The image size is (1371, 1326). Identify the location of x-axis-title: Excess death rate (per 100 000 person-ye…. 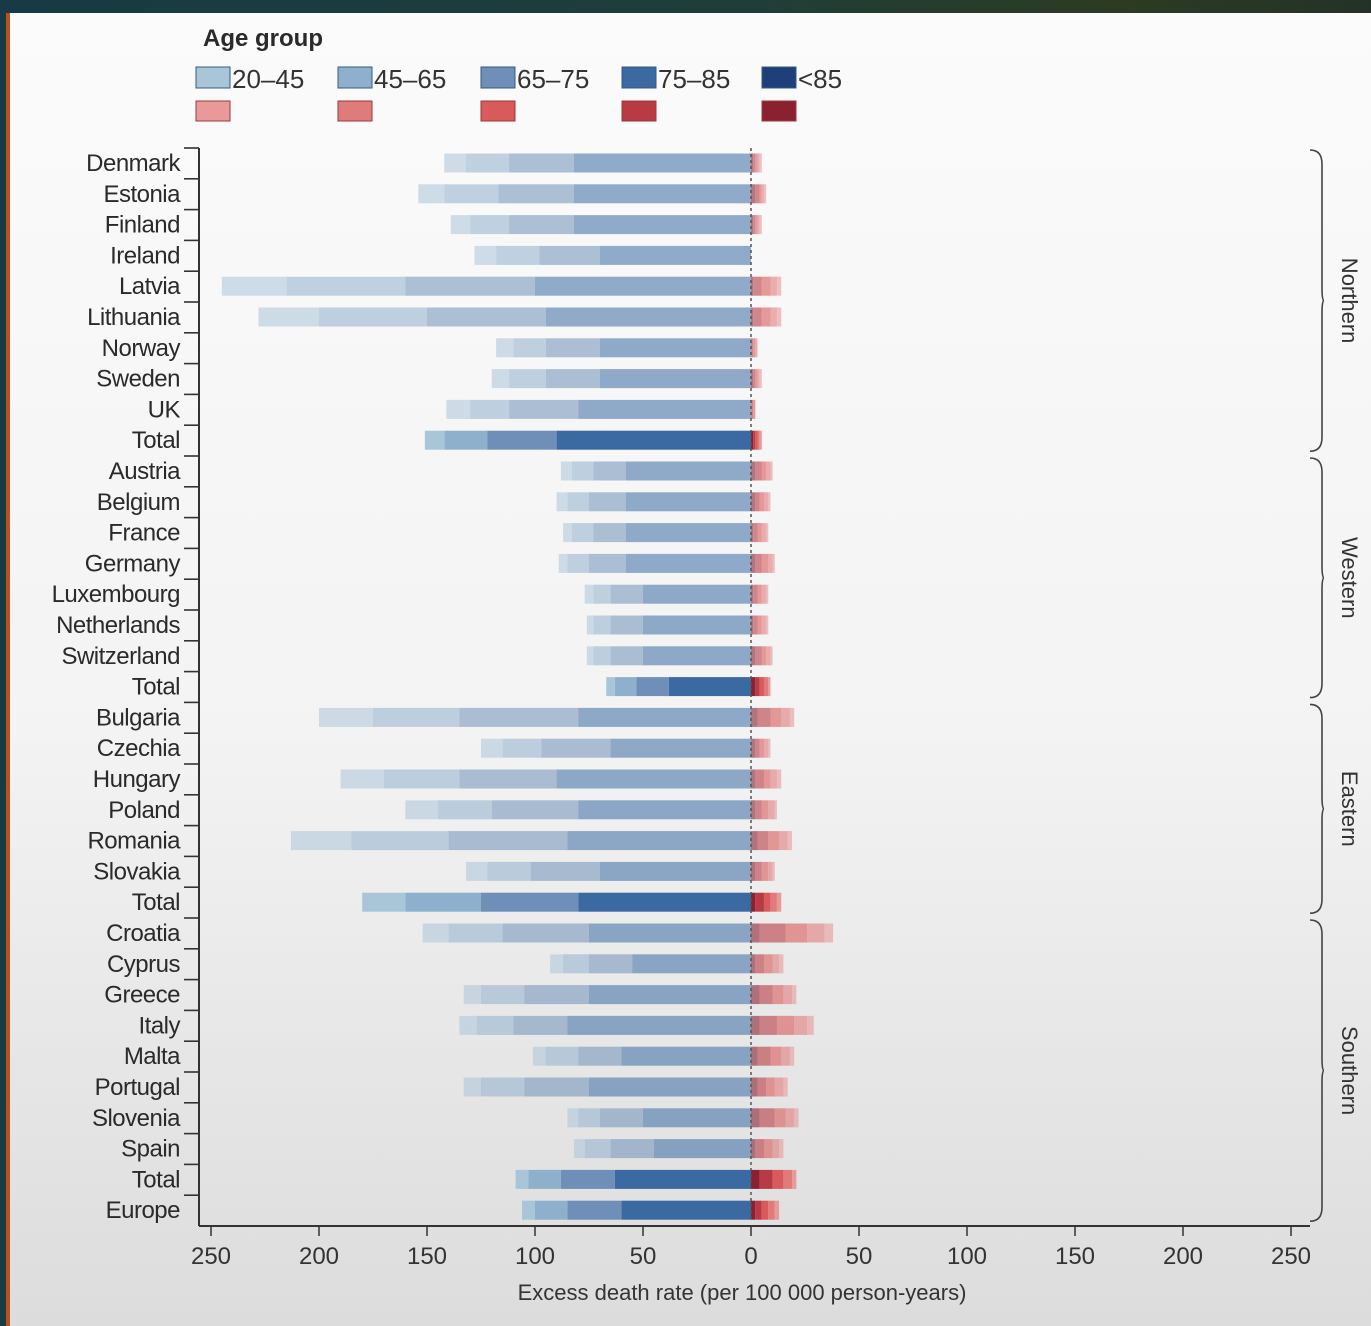
(742, 1292).